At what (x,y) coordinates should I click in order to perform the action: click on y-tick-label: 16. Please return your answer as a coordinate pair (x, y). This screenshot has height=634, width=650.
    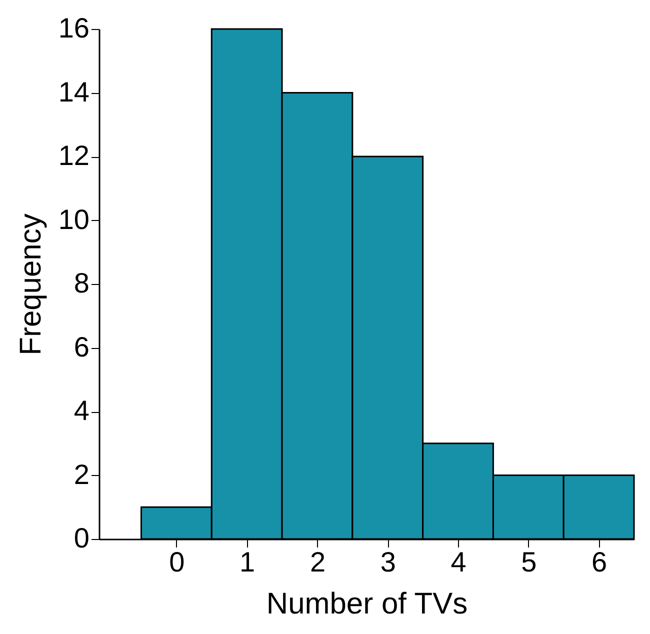
    Looking at the image, I should click on (74, 28).